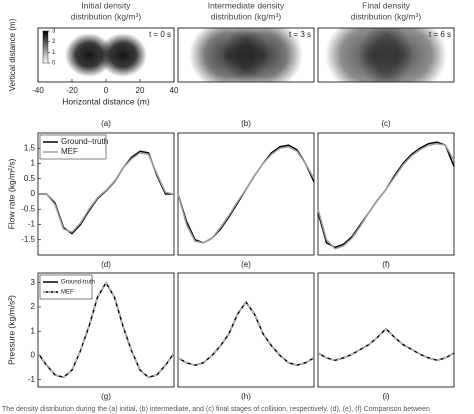 This screenshot has width=474, height=414. What do you see at coordinates (386, 123) in the screenshot?
I see `panel-label: (c)` at bounding box center [386, 123].